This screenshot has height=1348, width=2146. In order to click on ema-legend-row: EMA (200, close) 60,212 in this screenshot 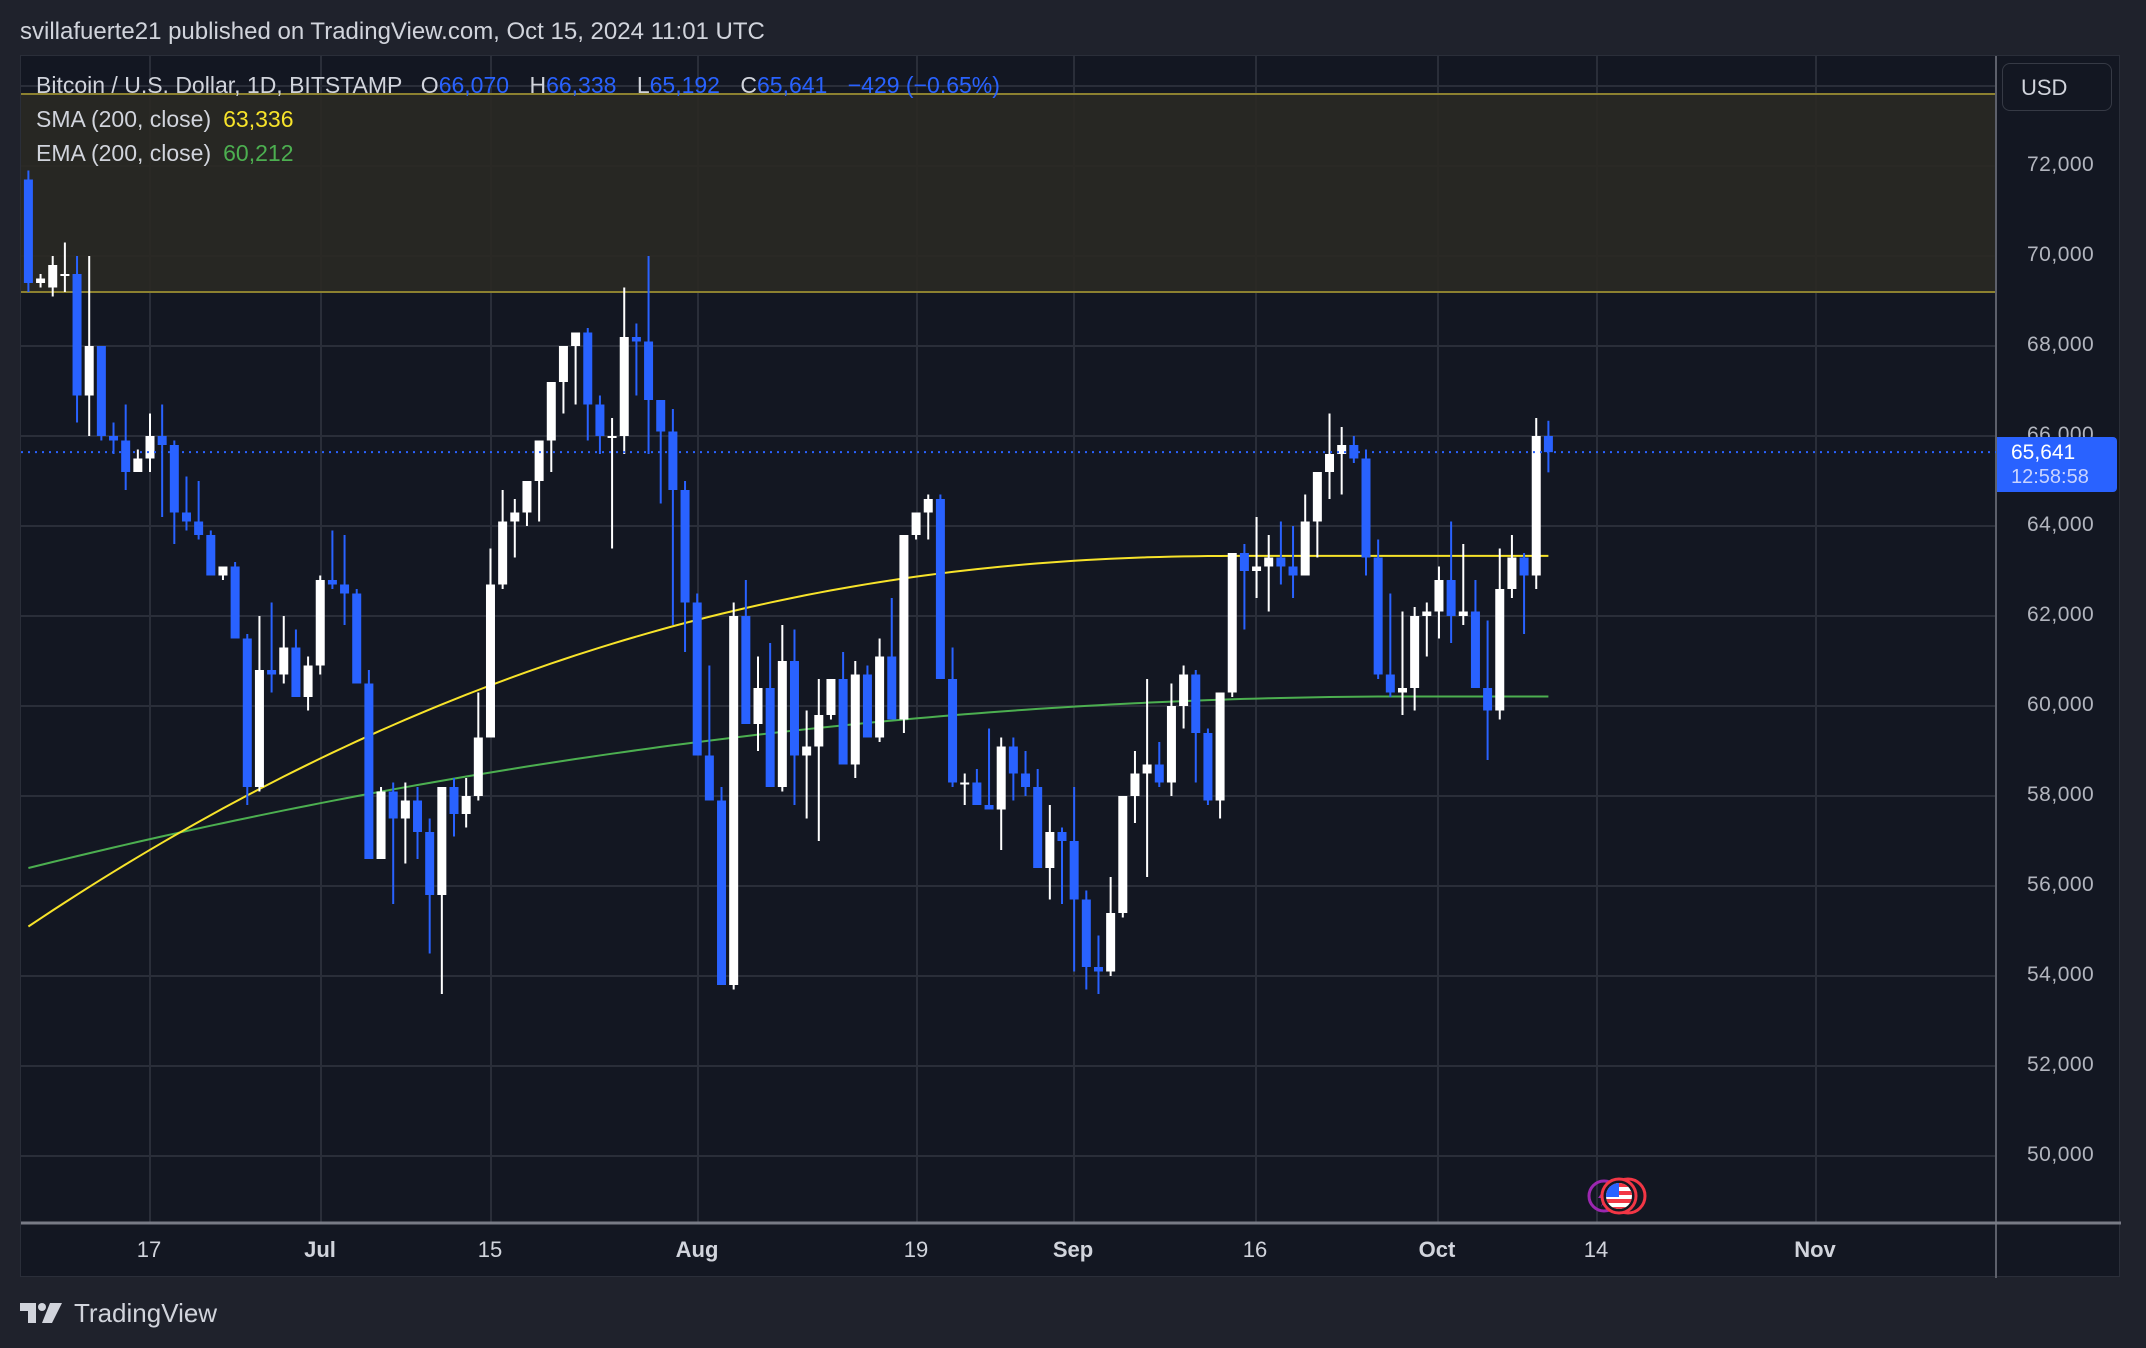, I will do `click(525, 153)`.